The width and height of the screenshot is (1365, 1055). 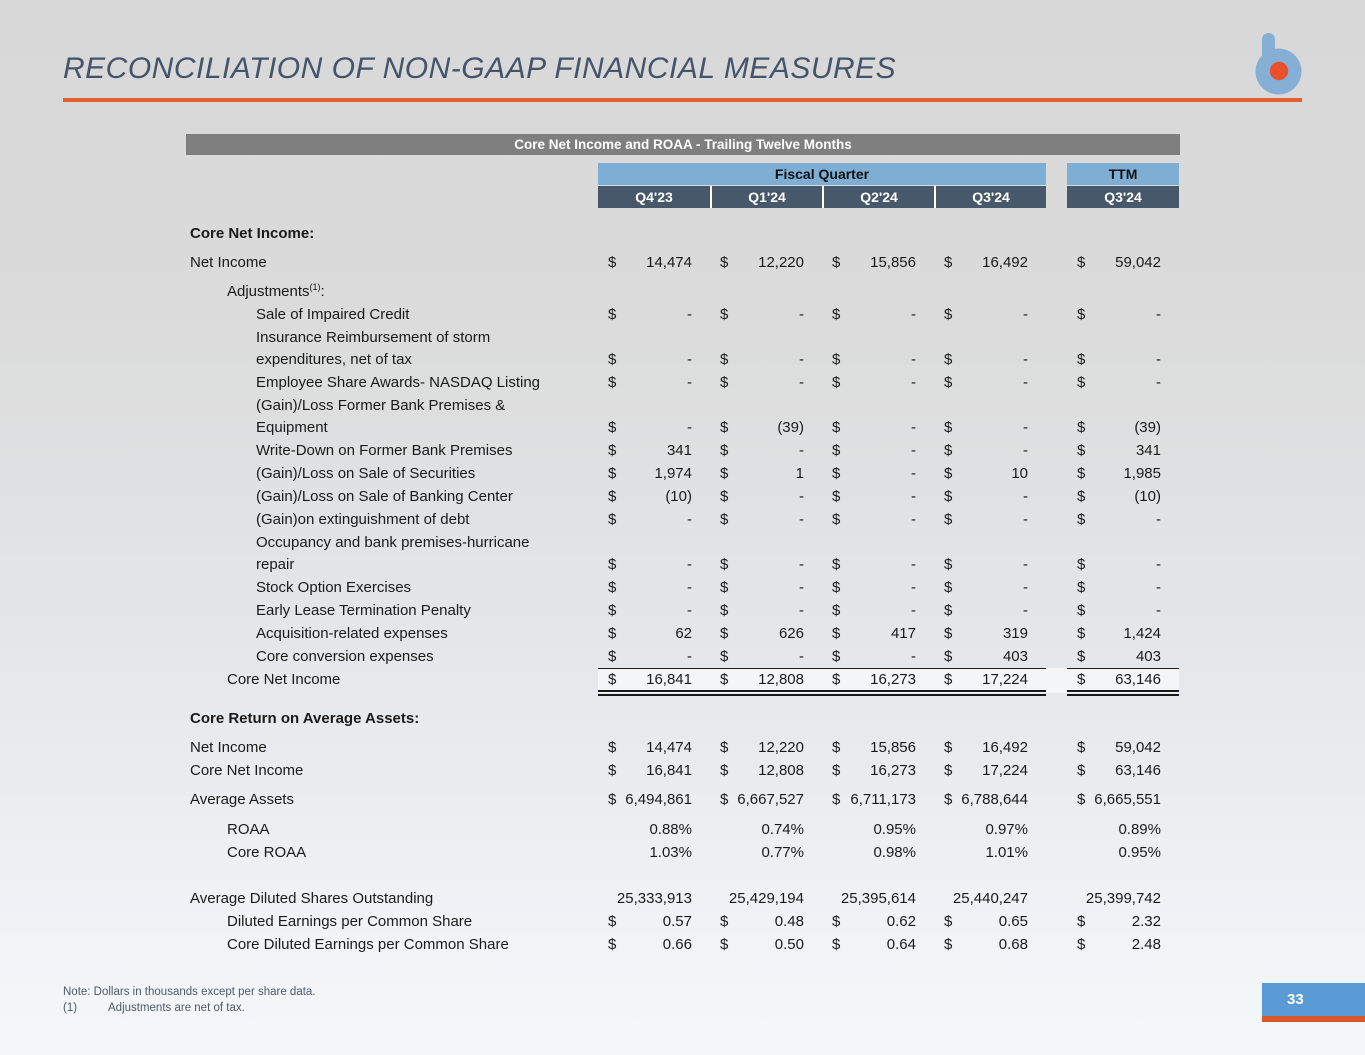 What do you see at coordinates (1015, 633) in the screenshot?
I see `cell-value: 319` at bounding box center [1015, 633].